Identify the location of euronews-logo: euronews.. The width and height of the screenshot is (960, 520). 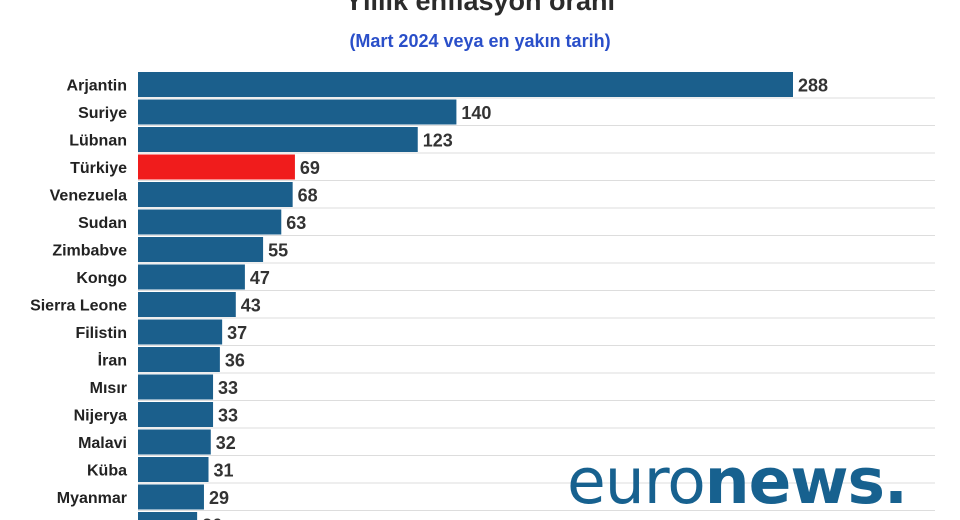
(737, 481).